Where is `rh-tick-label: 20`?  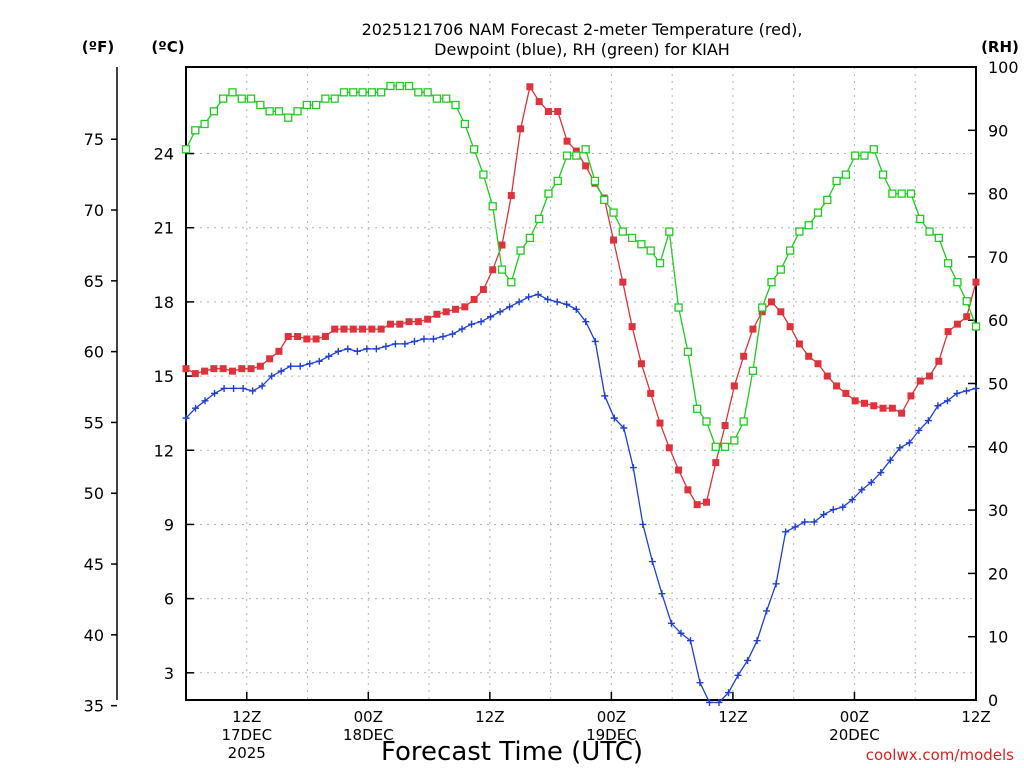
rh-tick-label: 20 is located at coordinates (998, 573).